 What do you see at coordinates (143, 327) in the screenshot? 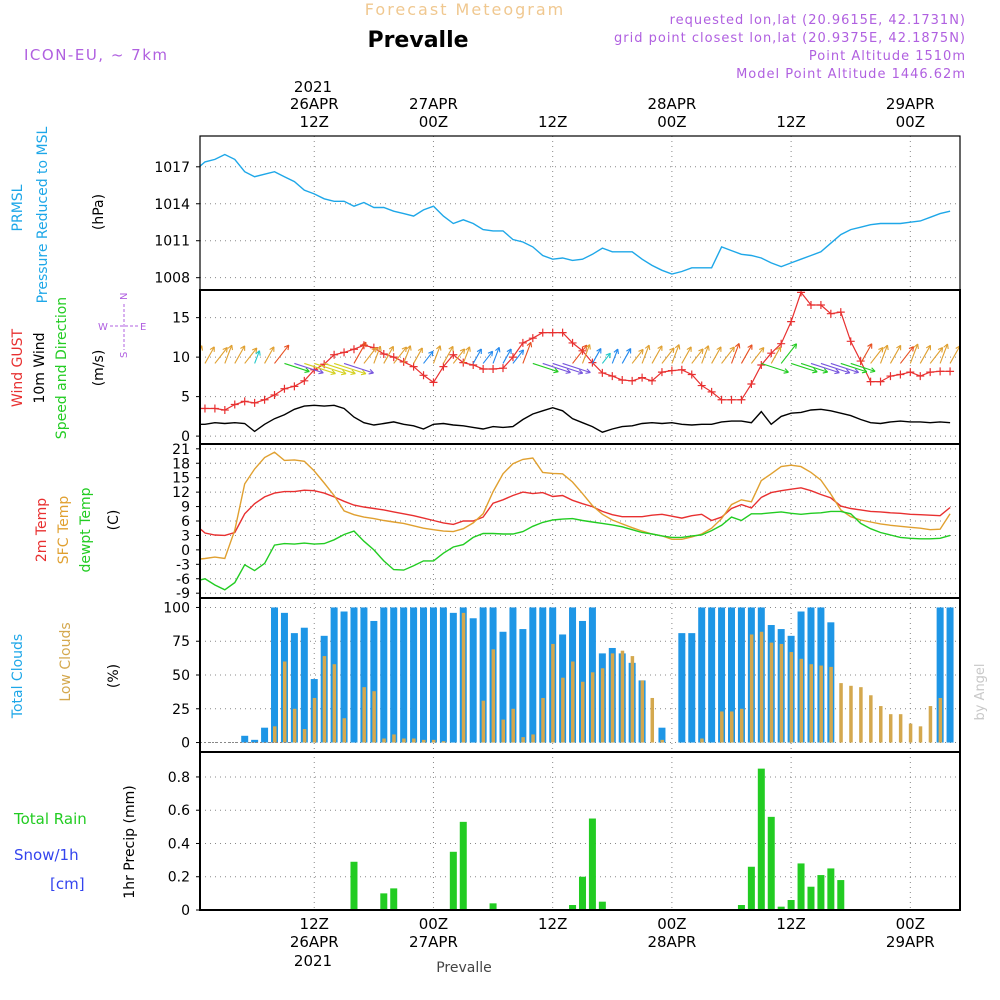
I see `compass-e: E` at bounding box center [143, 327].